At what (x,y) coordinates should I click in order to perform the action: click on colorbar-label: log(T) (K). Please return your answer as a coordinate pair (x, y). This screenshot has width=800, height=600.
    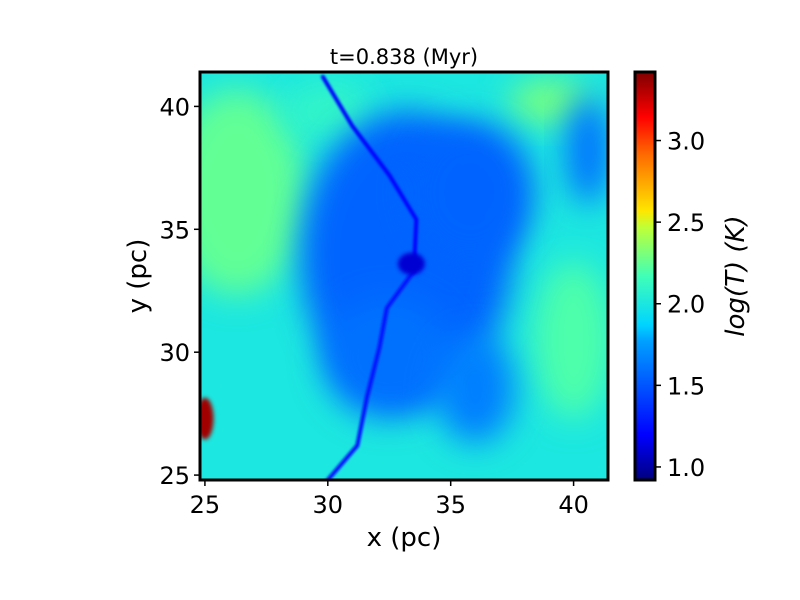
    Looking at the image, I should click on (736, 275).